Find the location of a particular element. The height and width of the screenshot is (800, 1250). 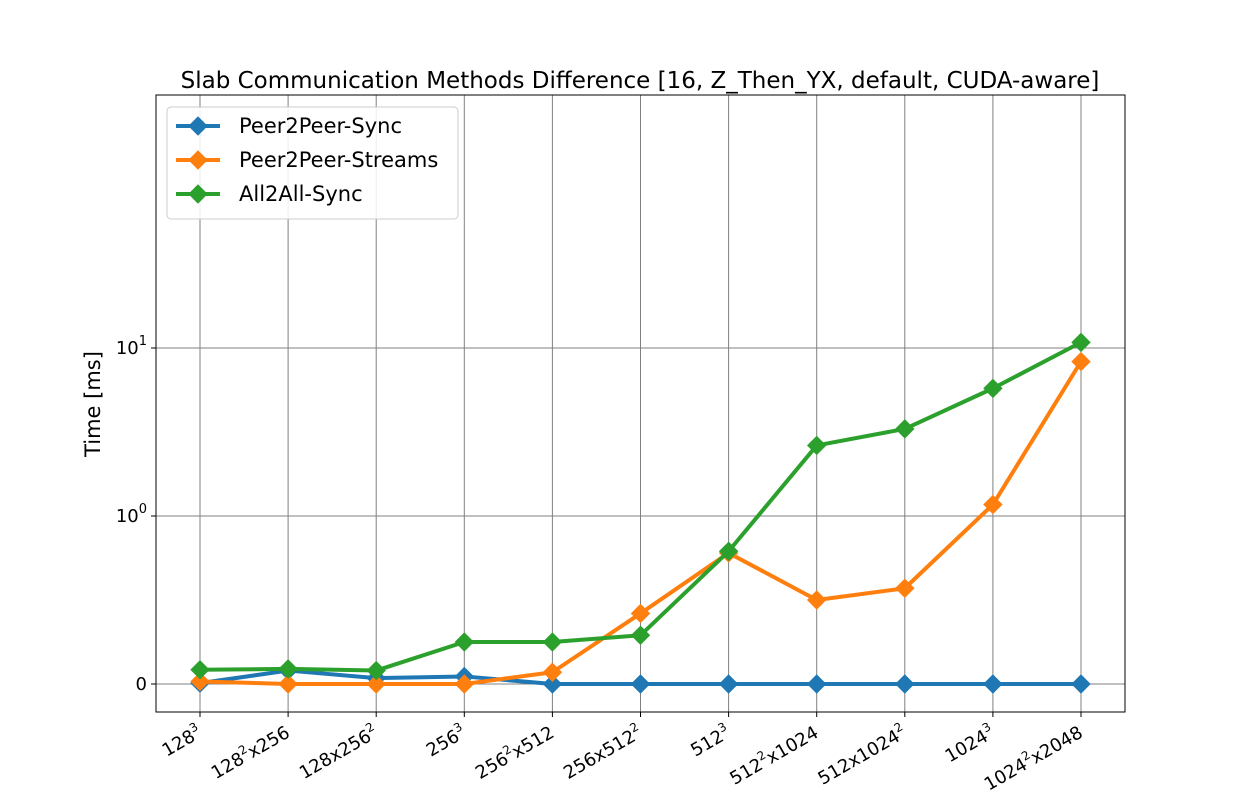

y-tick-label-base: 0 is located at coordinates (141, 684).